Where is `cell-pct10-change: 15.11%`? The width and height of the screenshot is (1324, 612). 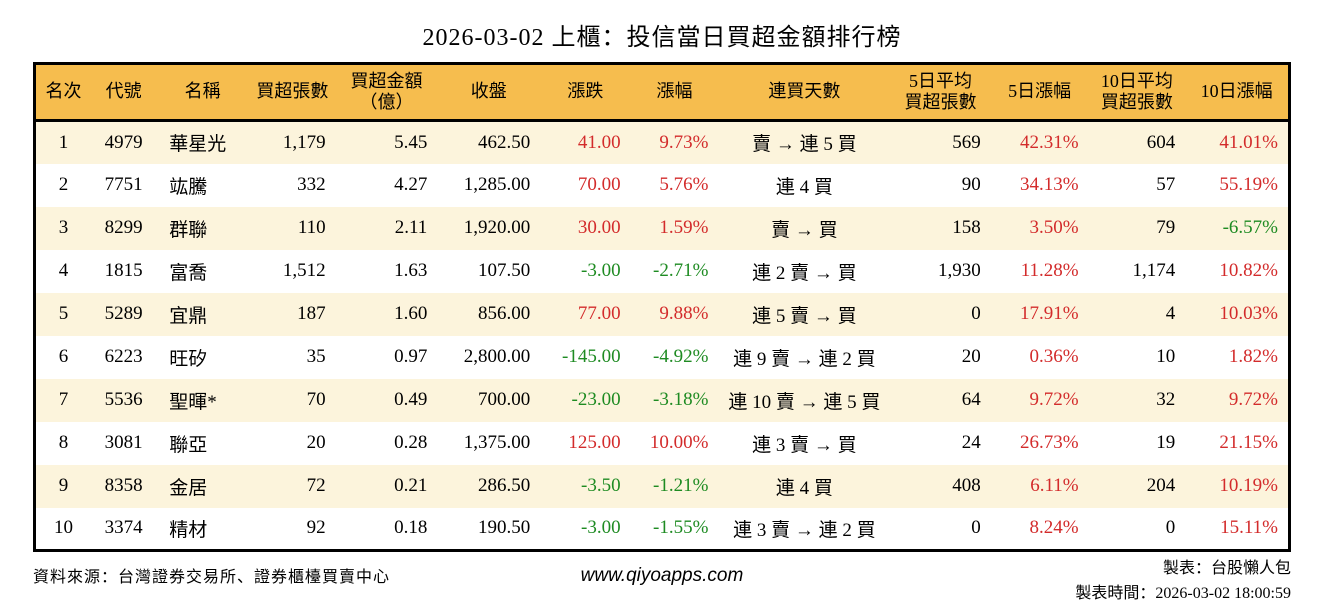 cell-pct10-change: 15.11% is located at coordinates (1249, 528).